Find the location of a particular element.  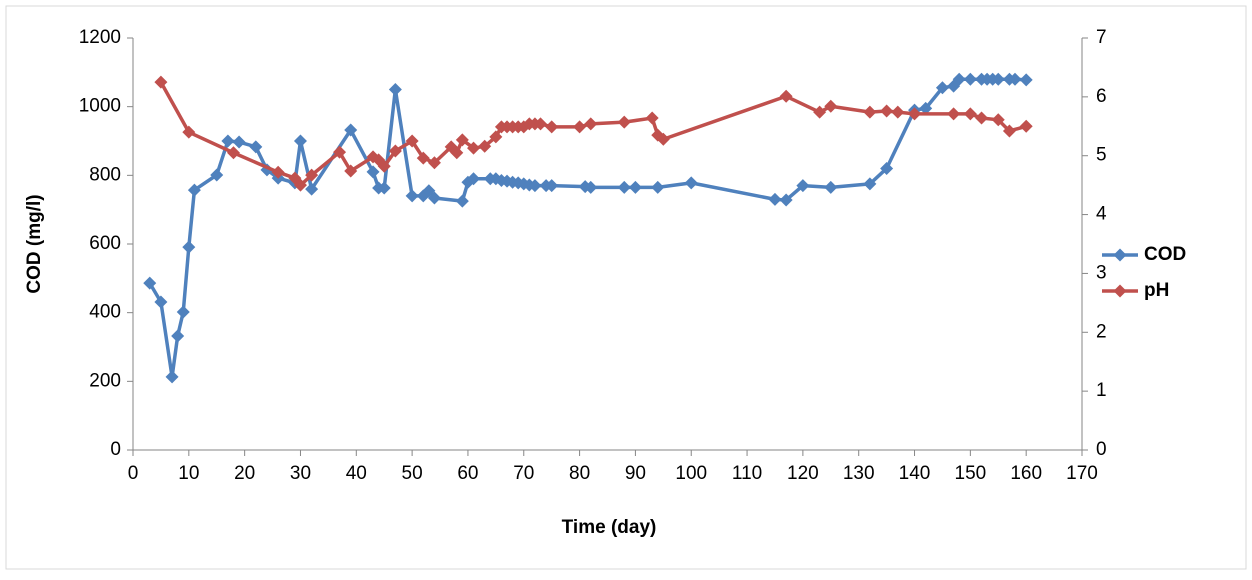

x-tick-label: 140 is located at coordinates (915, 473).